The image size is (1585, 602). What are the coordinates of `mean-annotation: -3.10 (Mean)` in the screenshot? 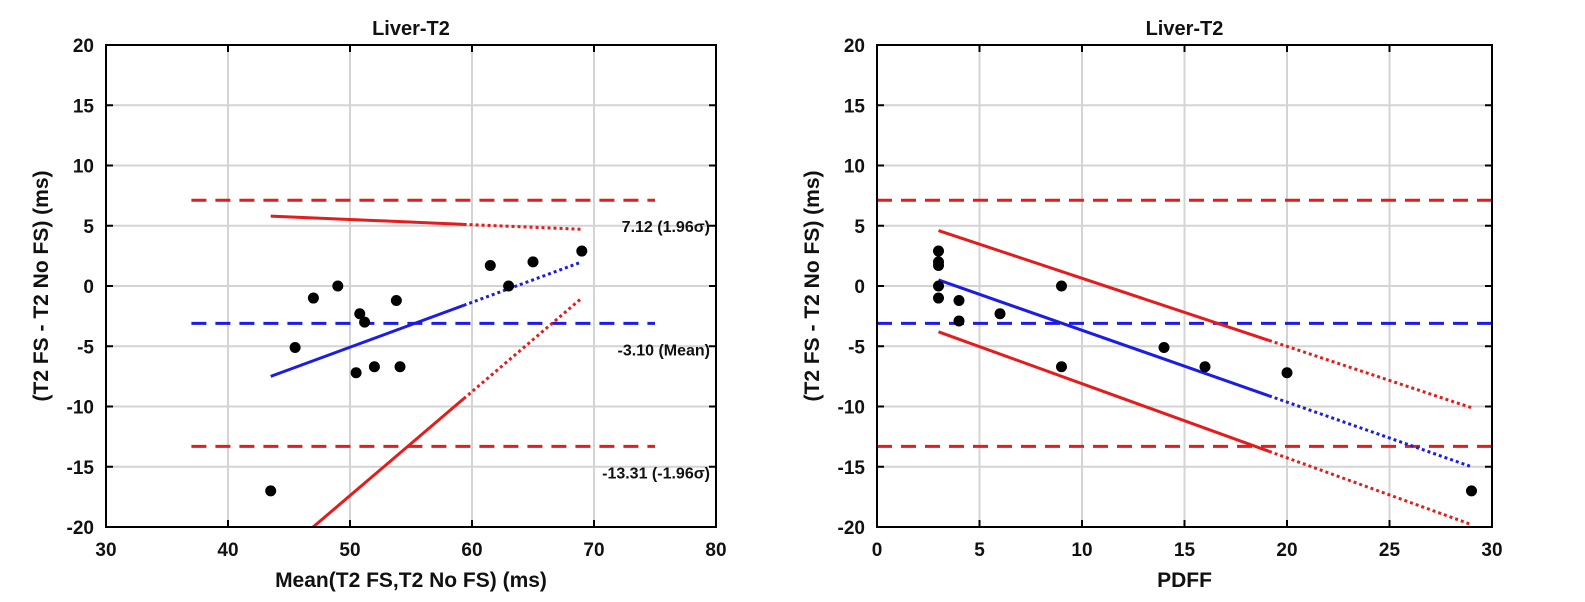 It's located at (664, 350).